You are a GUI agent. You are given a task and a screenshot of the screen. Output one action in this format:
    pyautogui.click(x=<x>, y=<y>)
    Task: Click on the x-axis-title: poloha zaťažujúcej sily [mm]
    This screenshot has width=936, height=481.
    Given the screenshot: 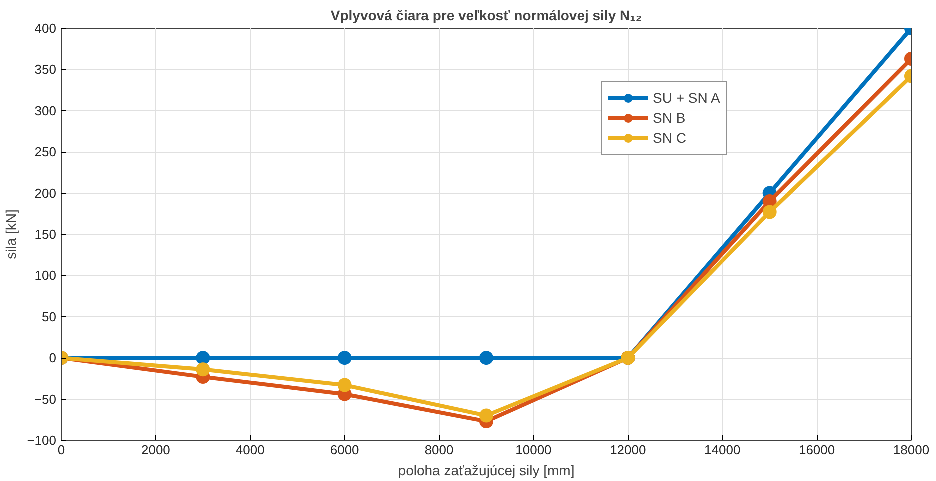 What is the action you would take?
    pyautogui.click(x=486, y=470)
    